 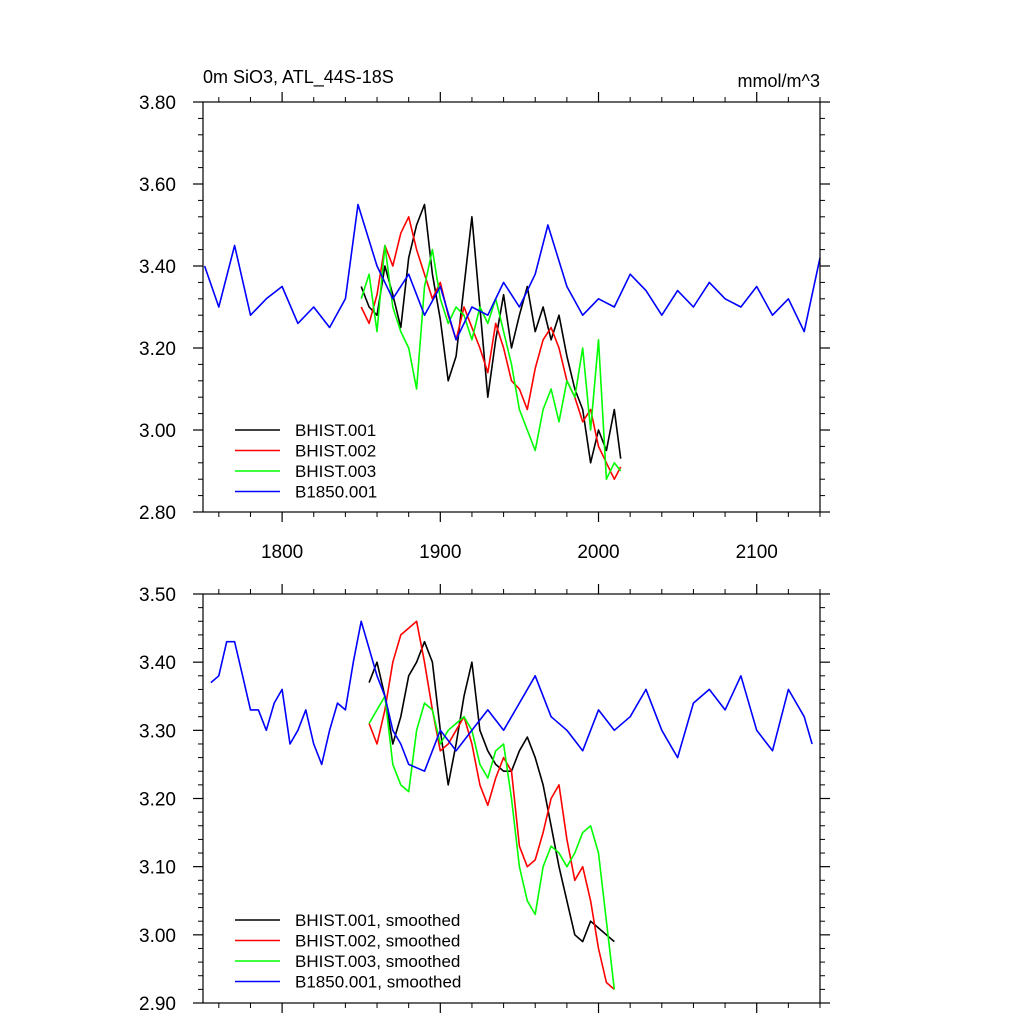 I want to click on y-tick-label: 2.90, so click(x=157, y=1004).